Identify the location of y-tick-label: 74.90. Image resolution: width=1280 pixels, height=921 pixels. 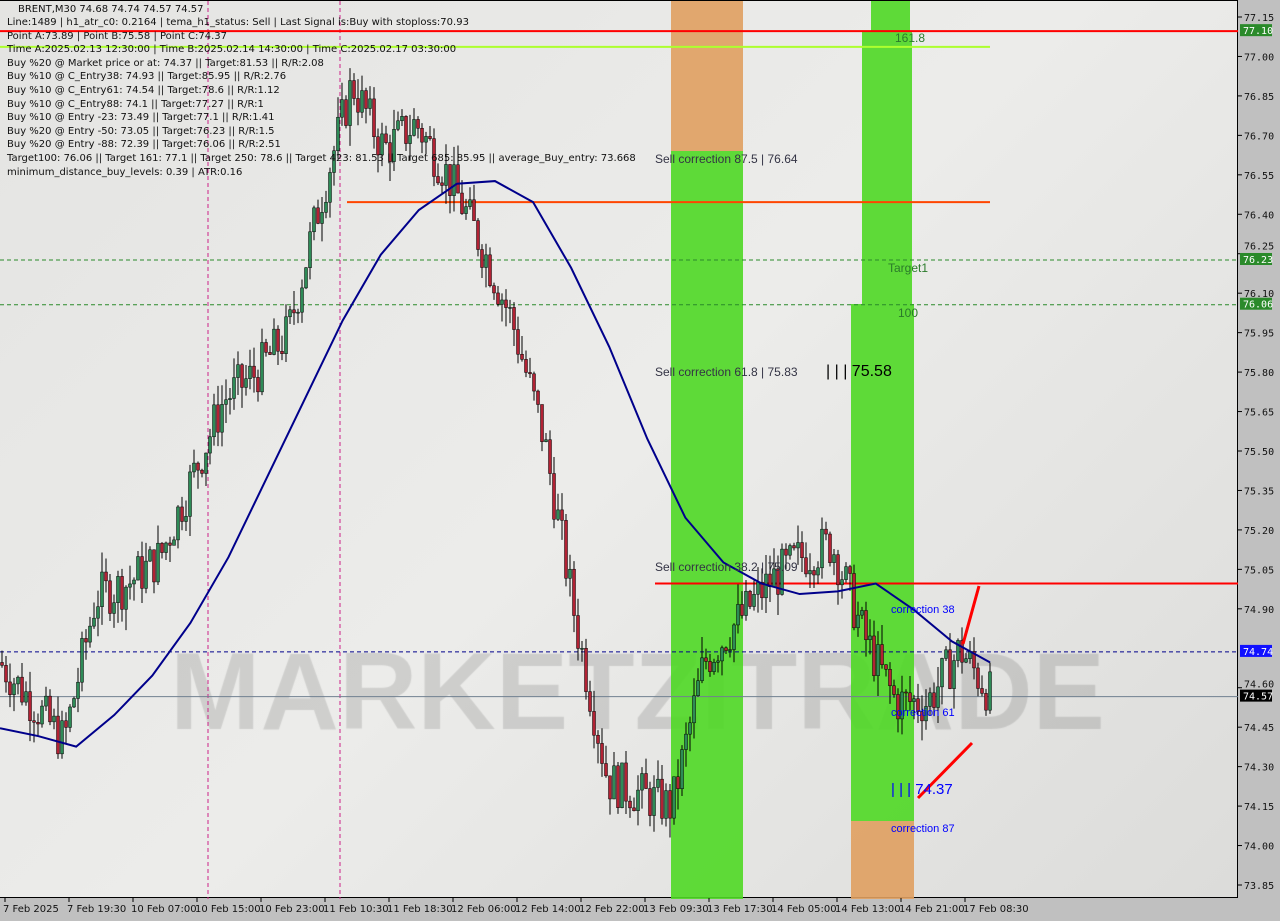
(1259, 610).